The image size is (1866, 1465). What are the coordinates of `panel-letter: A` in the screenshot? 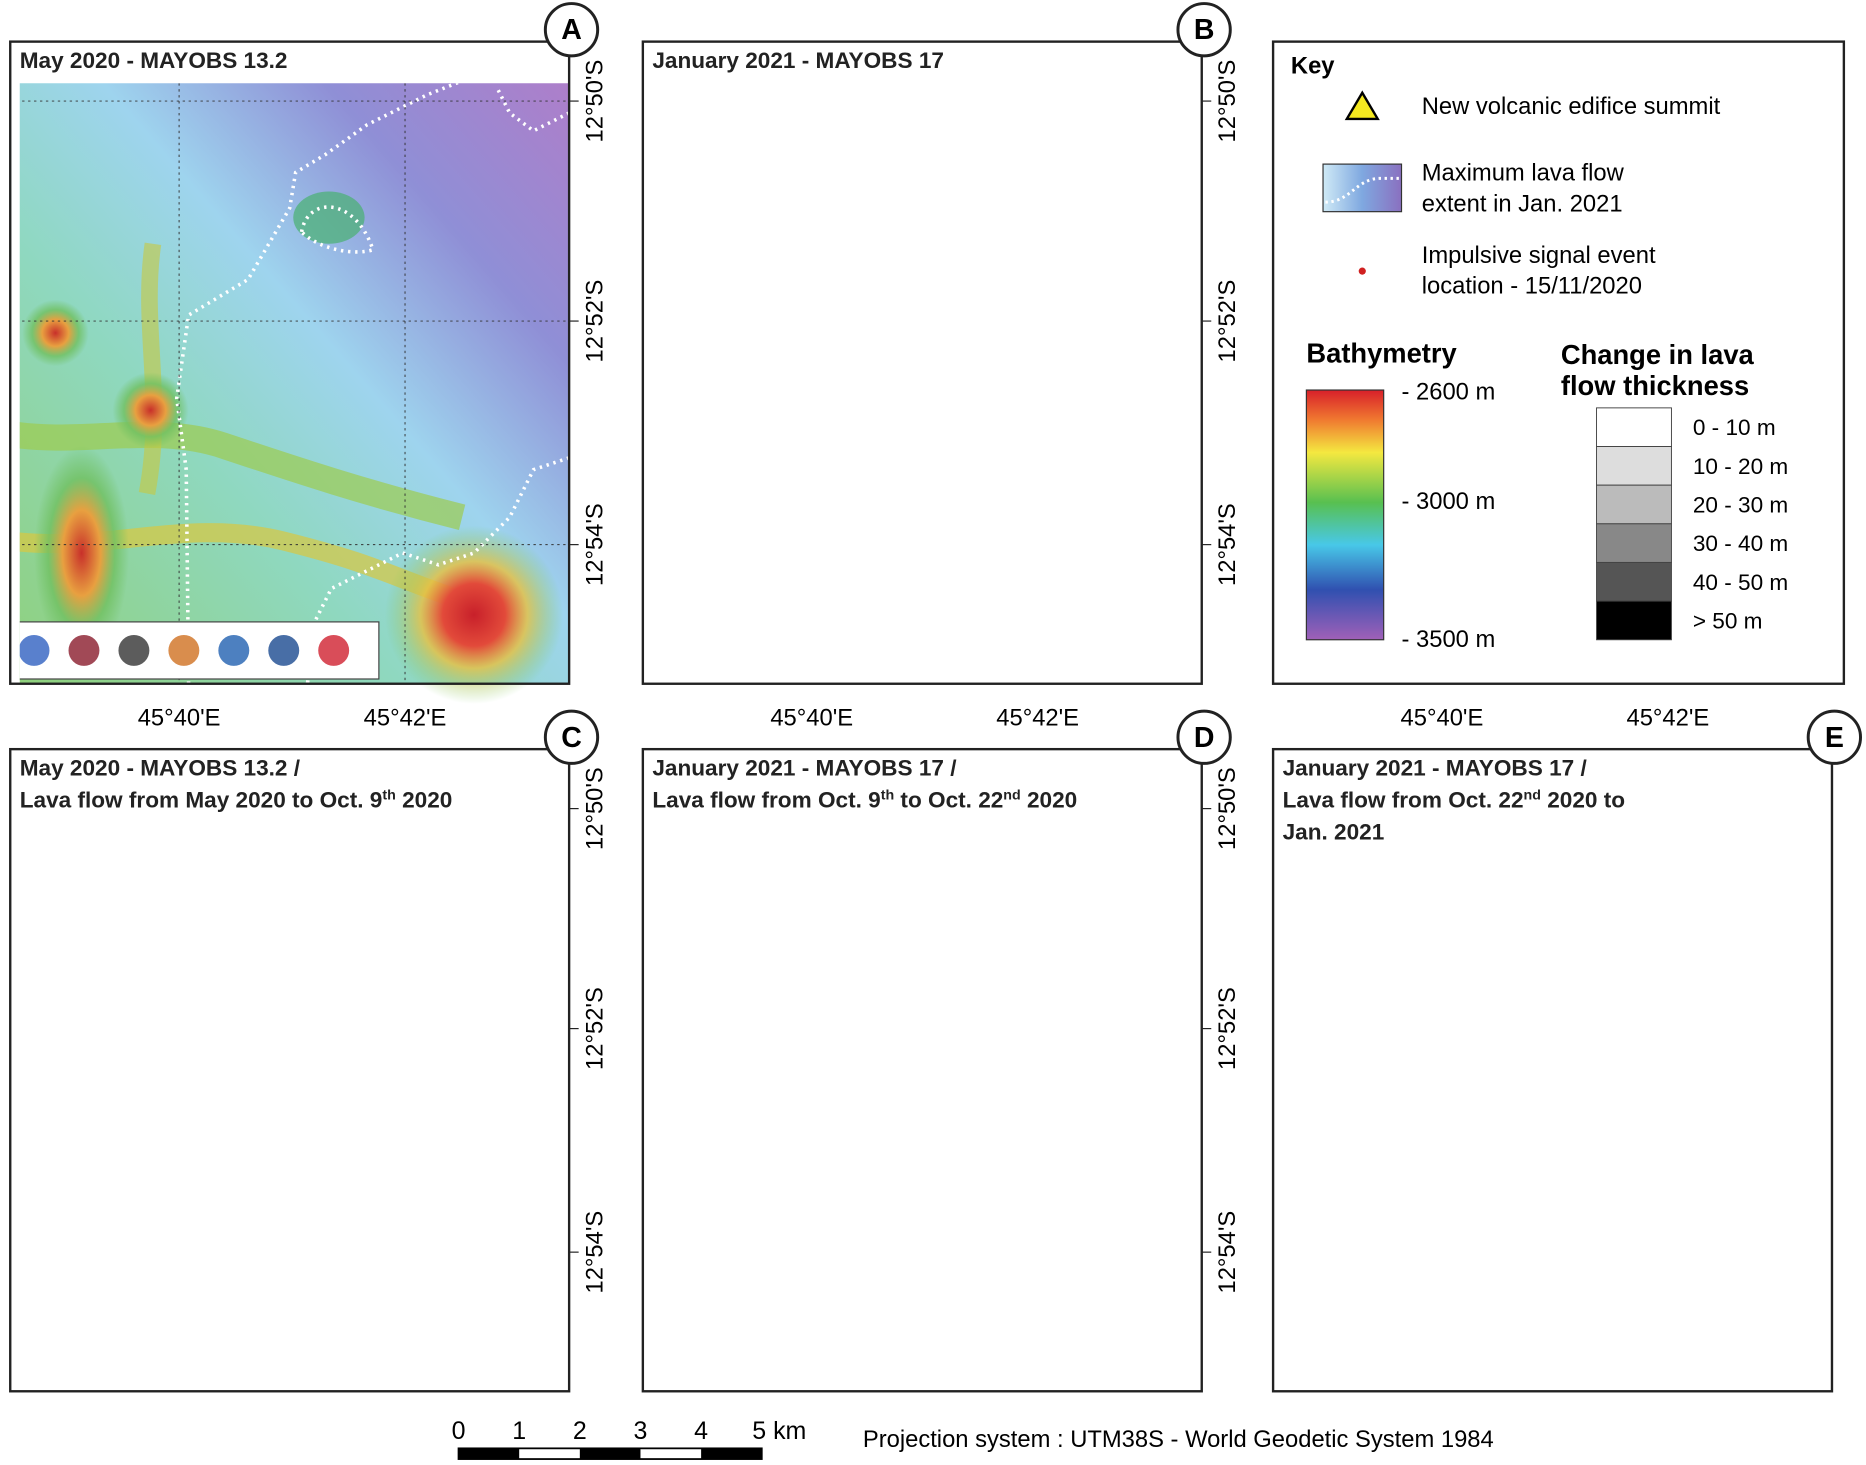 It's located at (571, 30).